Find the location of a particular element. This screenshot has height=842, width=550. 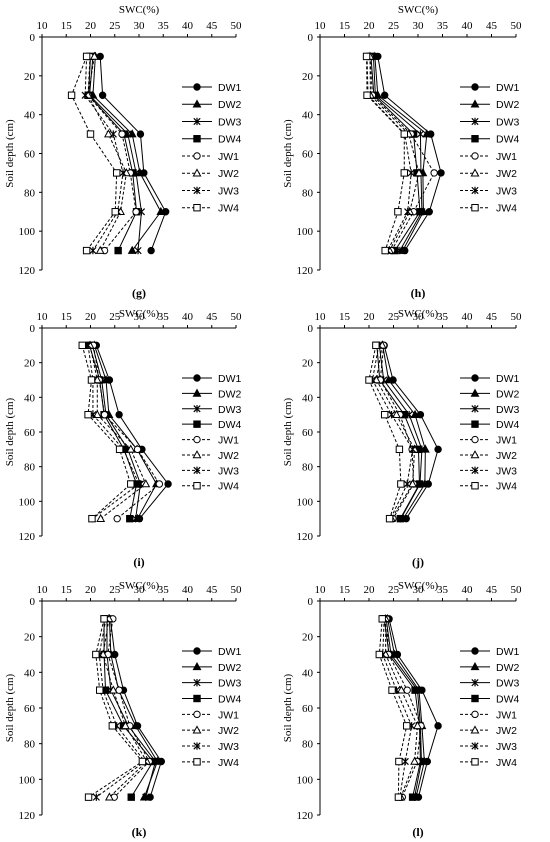

x-tick-label: 30 is located at coordinates (140, 590).